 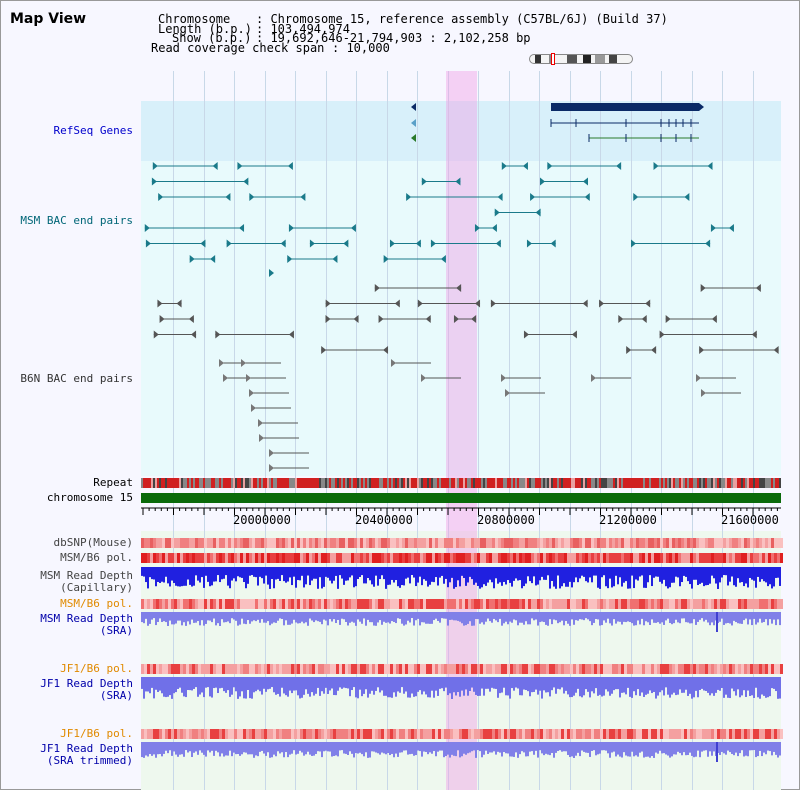 I want to click on msm-b6-pol-label-2: MSM/B6 pol., so click(x=96, y=603).